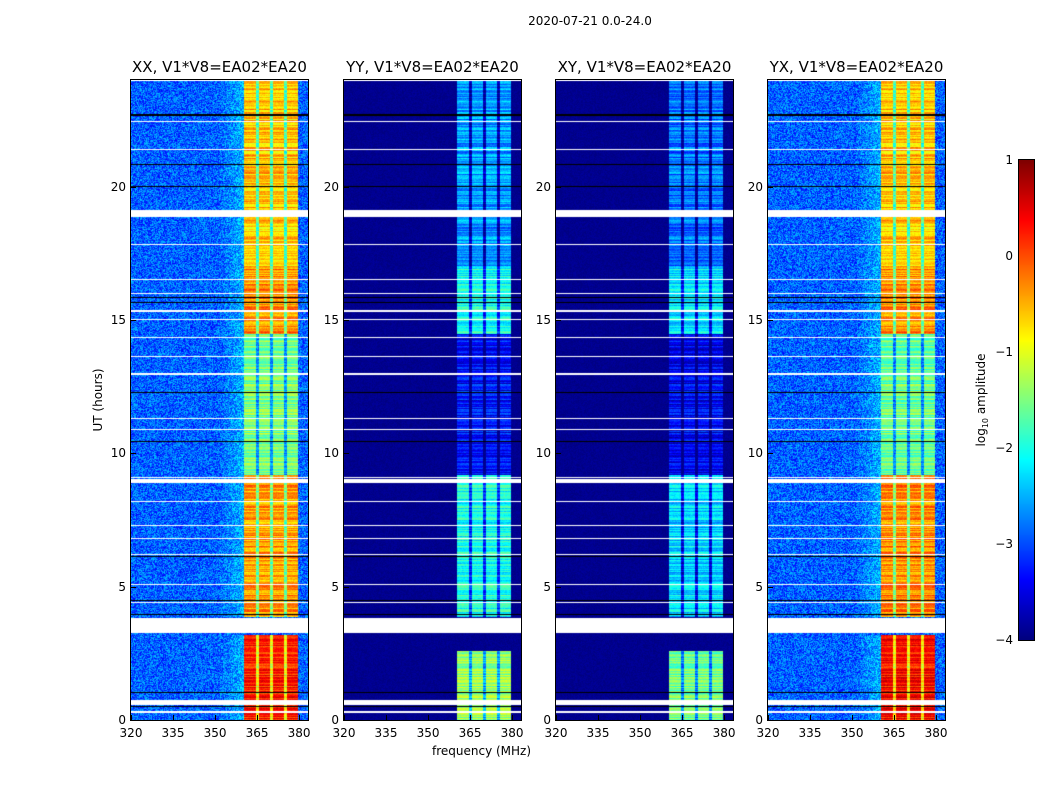  Describe the element at coordinates (1009, 256) in the screenshot. I see `colorbar-tick-label: 0` at that location.